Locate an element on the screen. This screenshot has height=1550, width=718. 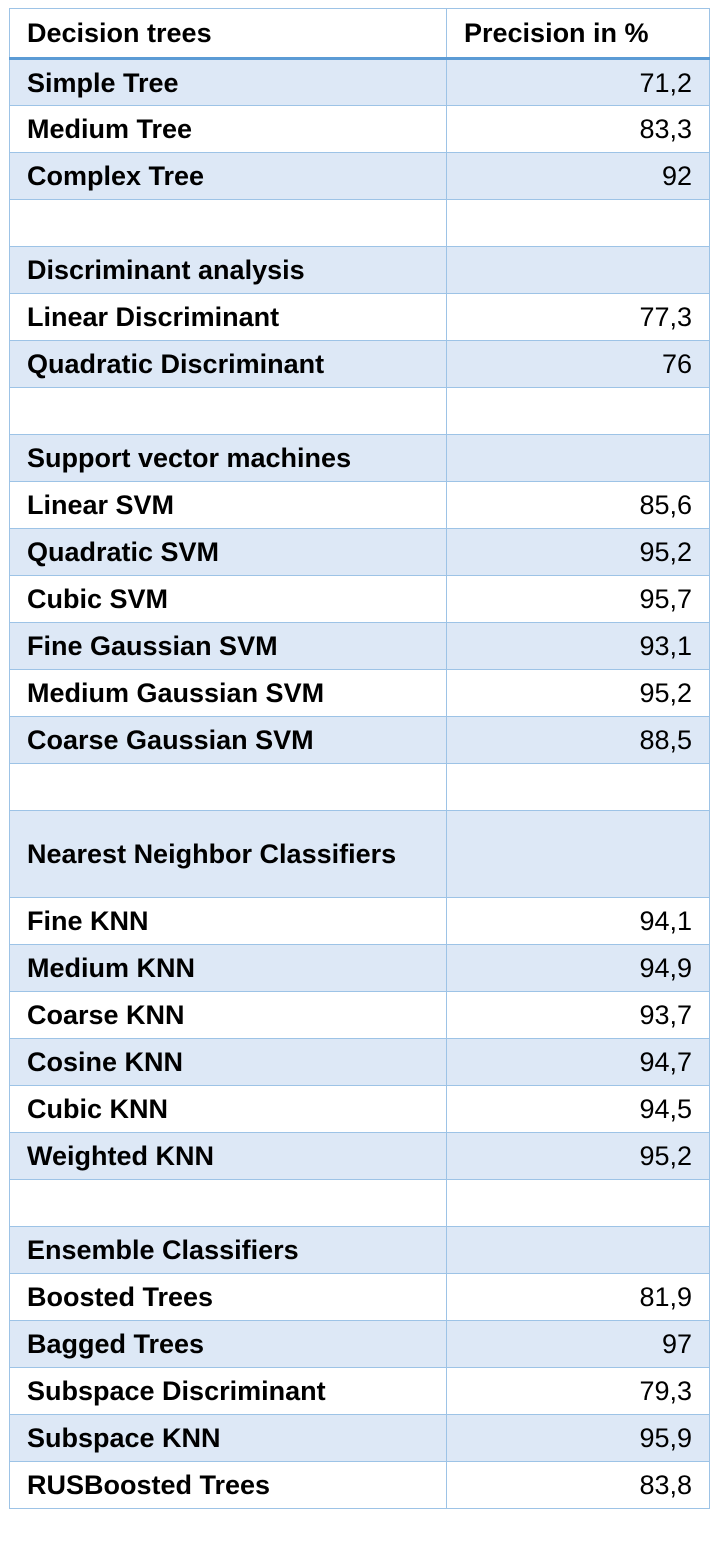
table-row: Medium Tree 83,3 is located at coordinates (359, 129).